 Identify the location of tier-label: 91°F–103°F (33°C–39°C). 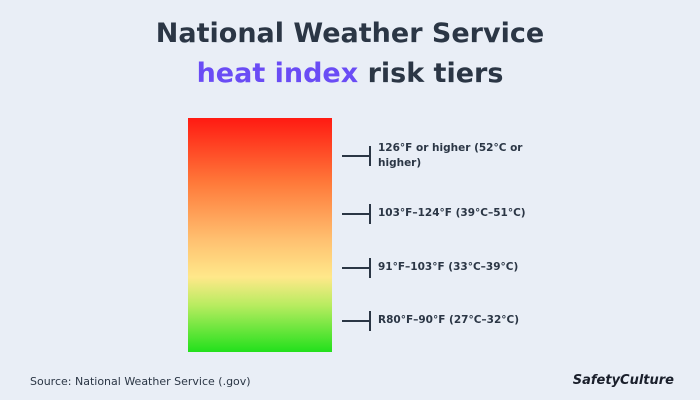
(448, 267).